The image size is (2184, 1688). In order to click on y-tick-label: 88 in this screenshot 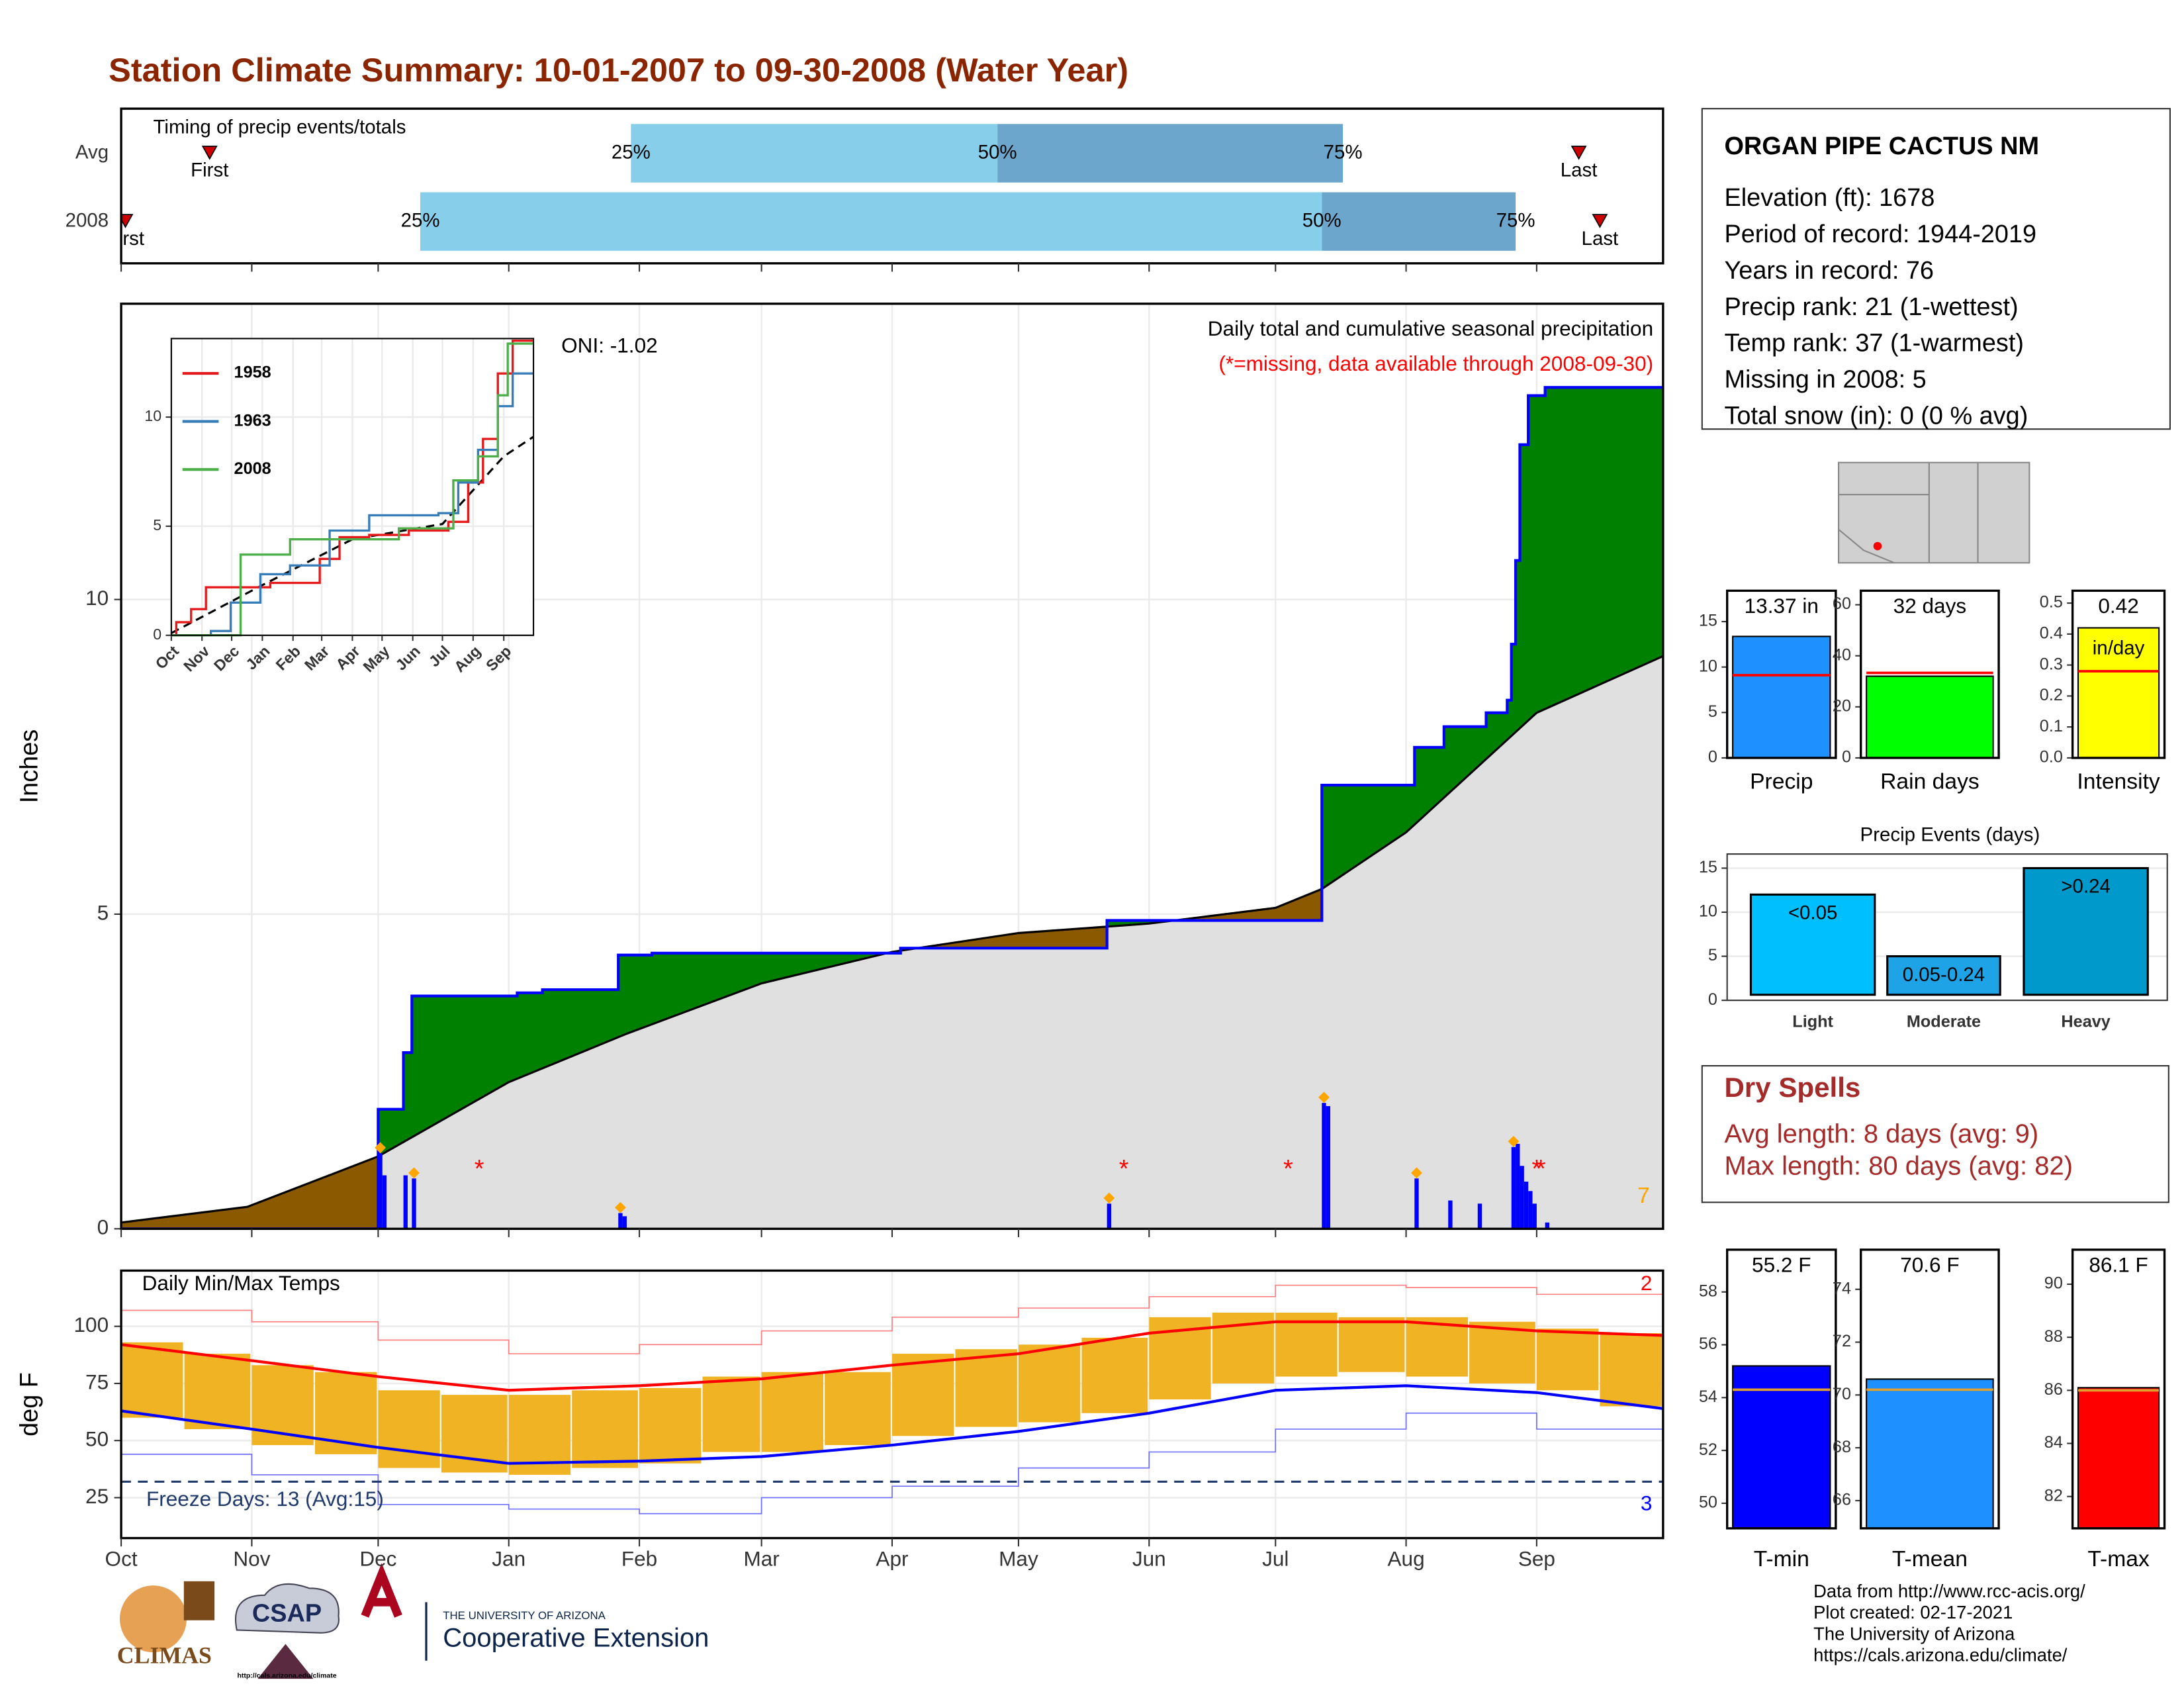, I will do `click(2053, 1336)`.